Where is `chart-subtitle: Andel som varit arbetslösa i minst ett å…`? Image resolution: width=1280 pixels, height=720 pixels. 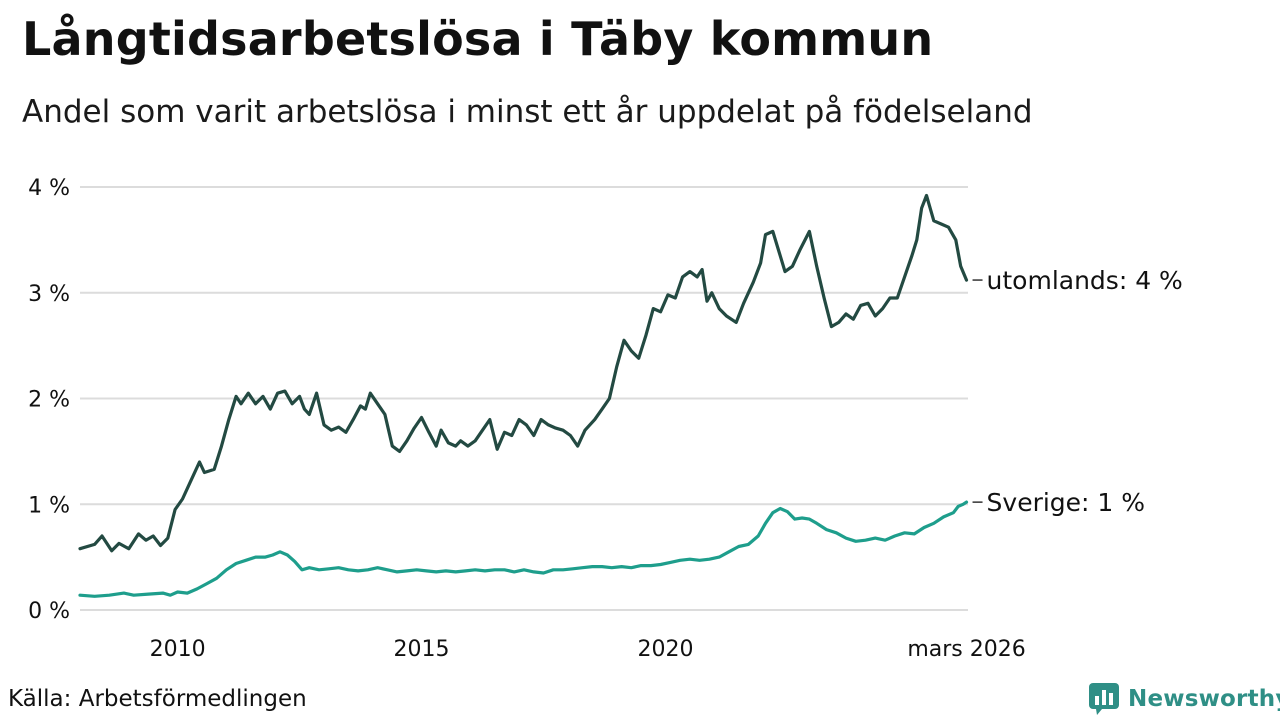
chart-subtitle: Andel som varit arbetslösa i minst ett å… is located at coordinates (527, 112).